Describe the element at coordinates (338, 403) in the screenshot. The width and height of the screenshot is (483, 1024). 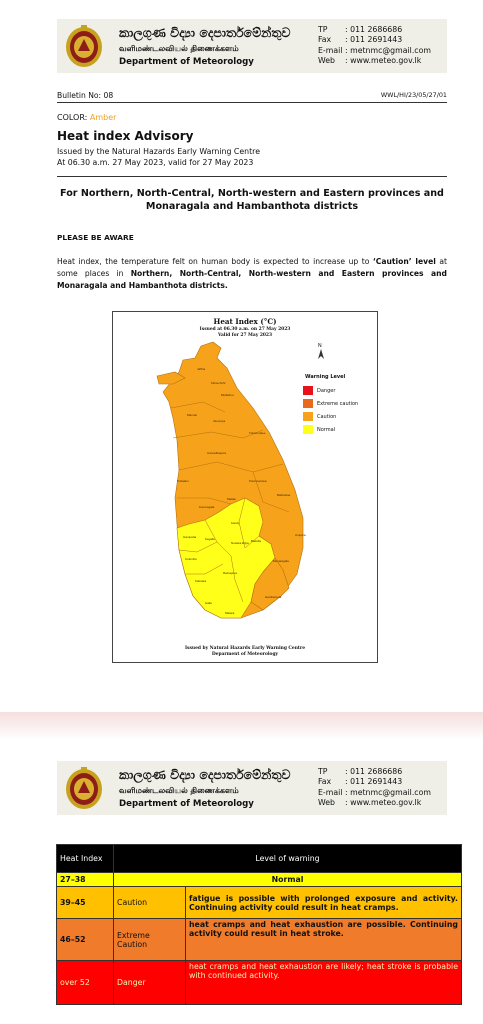
I see `legend-label: Extreme caution` at that location.